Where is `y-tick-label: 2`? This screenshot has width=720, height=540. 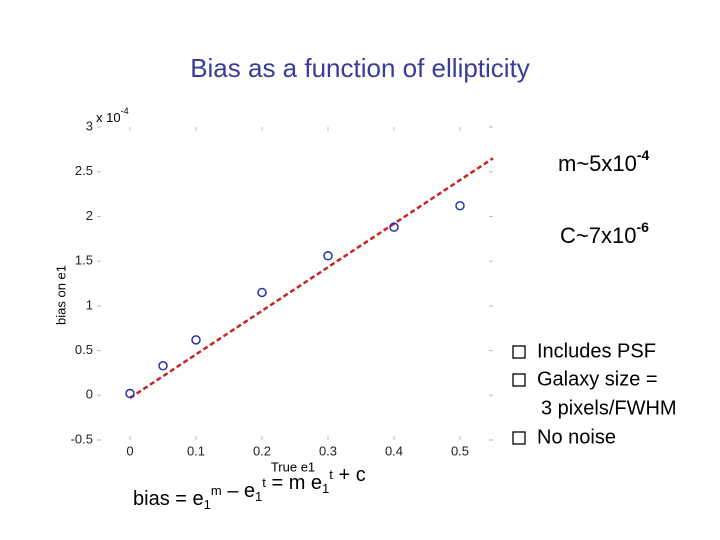 y-tick-label: 2 is located at coordinates (89, 215).